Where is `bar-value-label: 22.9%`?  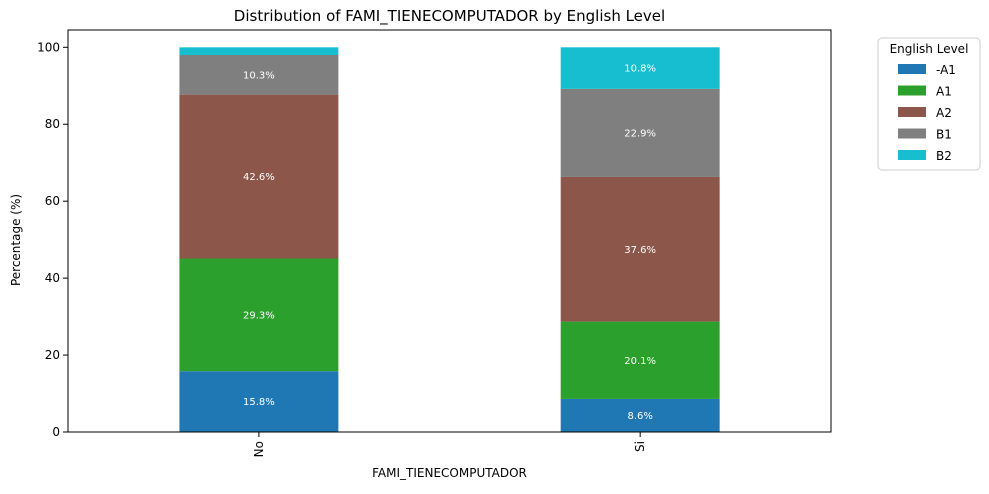
bar-value-label: 22.9% is located at coordinates (640, 133).